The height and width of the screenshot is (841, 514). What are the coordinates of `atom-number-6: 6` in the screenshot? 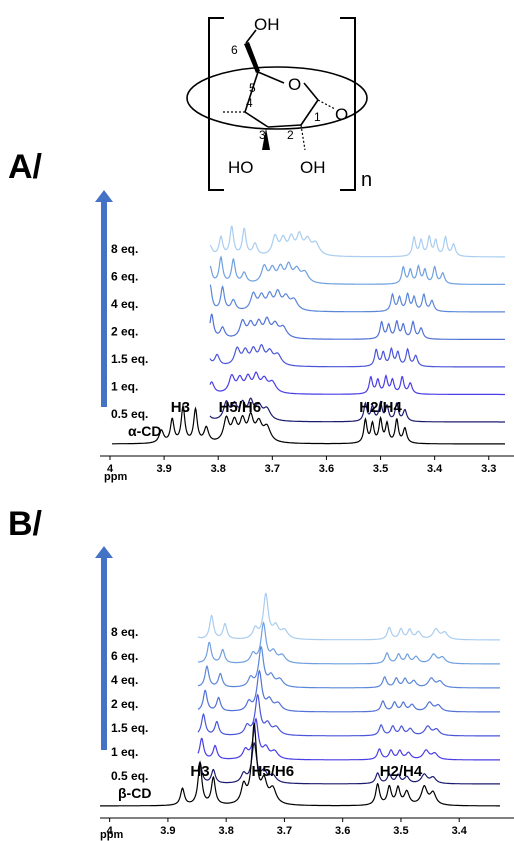 It's located at (234, 50).